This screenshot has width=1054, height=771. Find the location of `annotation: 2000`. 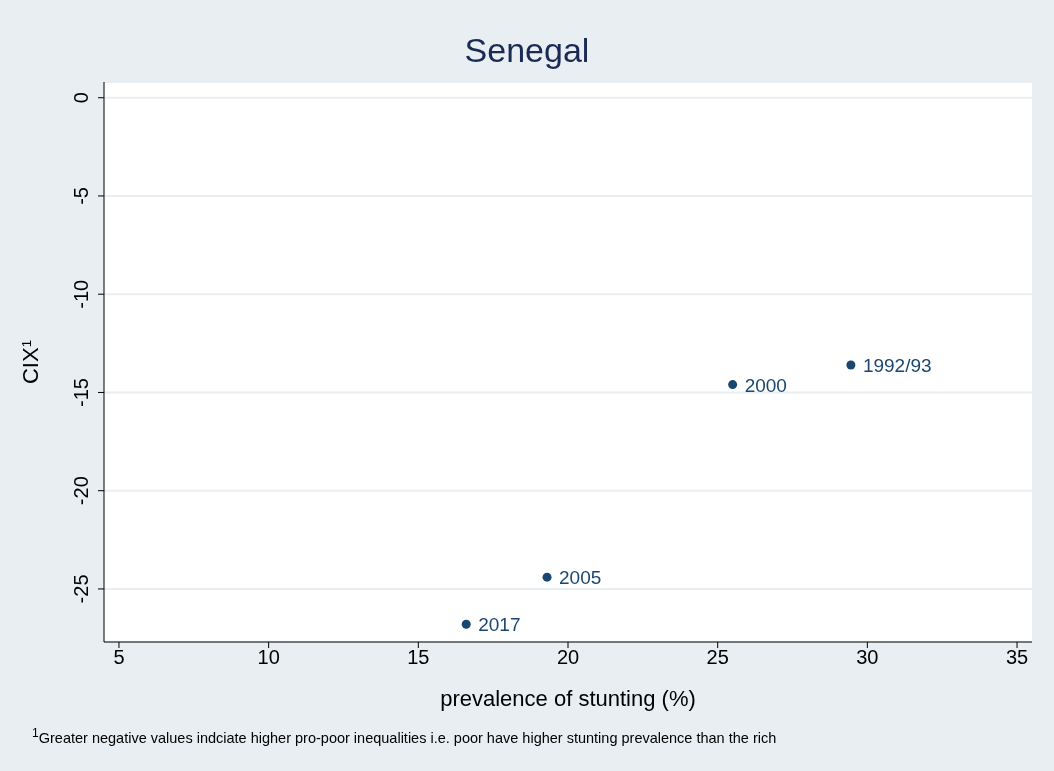

annotation: 2000 is located at coordinates (765, 385).